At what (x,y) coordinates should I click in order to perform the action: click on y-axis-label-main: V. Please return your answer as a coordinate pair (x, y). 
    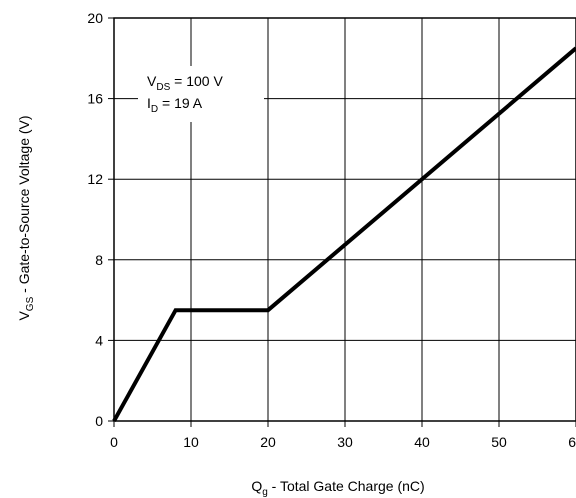
    Looking at the image, I should click on (24, 316).